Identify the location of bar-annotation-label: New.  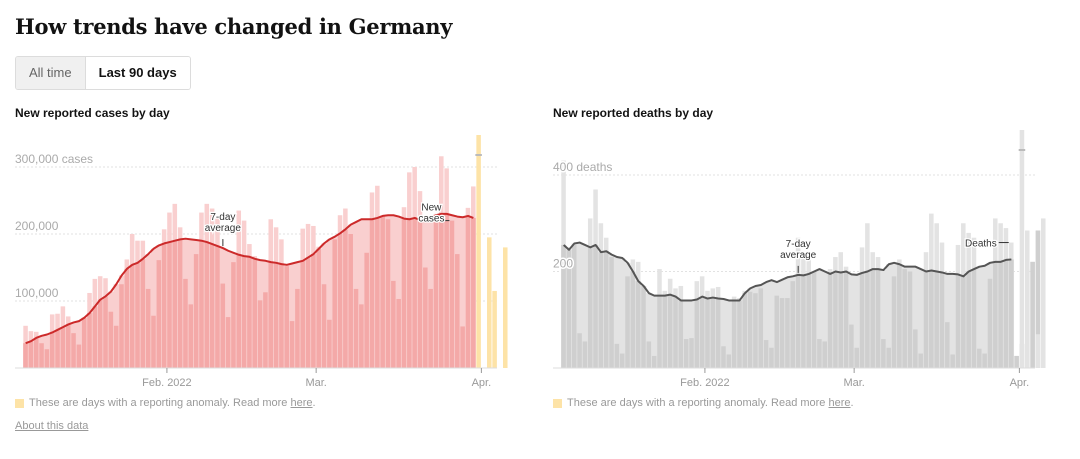
(431, 208).